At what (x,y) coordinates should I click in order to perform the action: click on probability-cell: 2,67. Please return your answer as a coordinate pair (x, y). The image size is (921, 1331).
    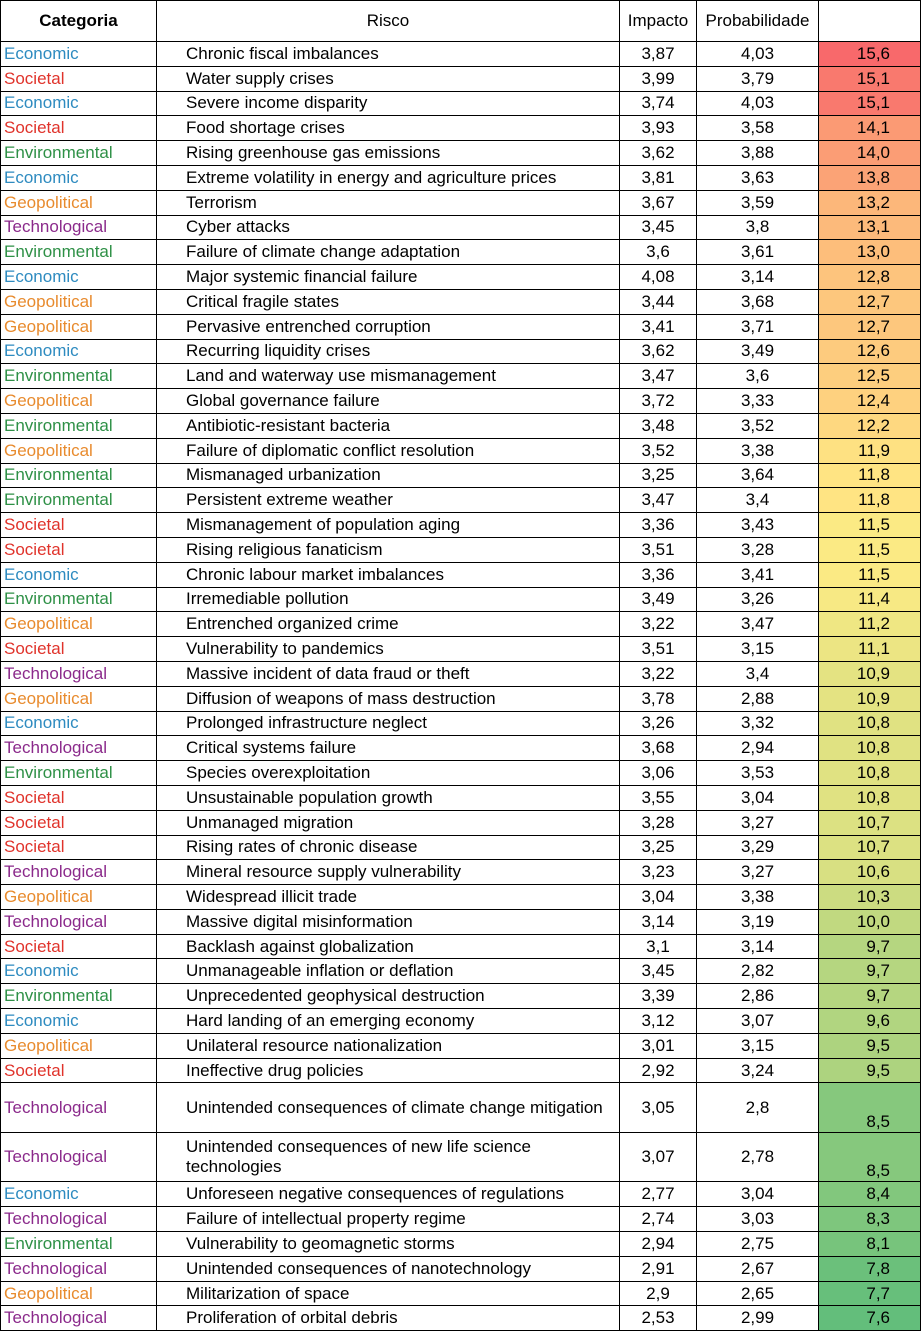
    Looking at the image, I should click on (757, 1268).